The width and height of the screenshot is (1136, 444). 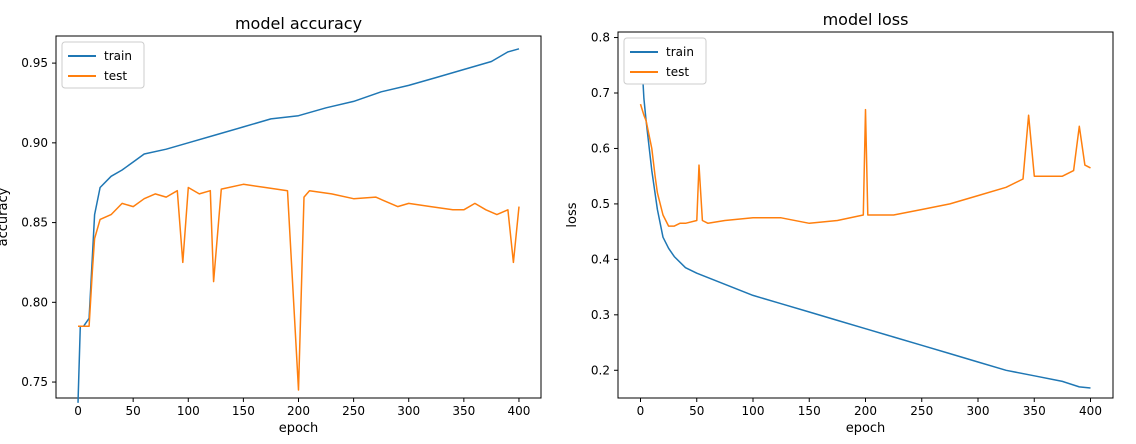 What do you see at coordinates (34, 143) in the screenshot?
I see `y-tick-label: 0.90` at bounding box center [34, 143].